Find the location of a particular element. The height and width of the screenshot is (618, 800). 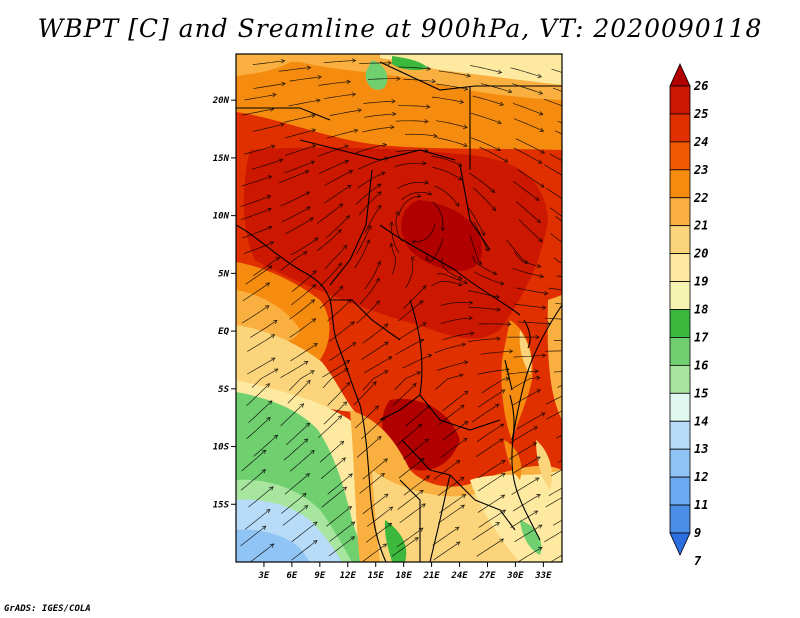

lon-tick-label: 9E is located at coordinates (319, 576).